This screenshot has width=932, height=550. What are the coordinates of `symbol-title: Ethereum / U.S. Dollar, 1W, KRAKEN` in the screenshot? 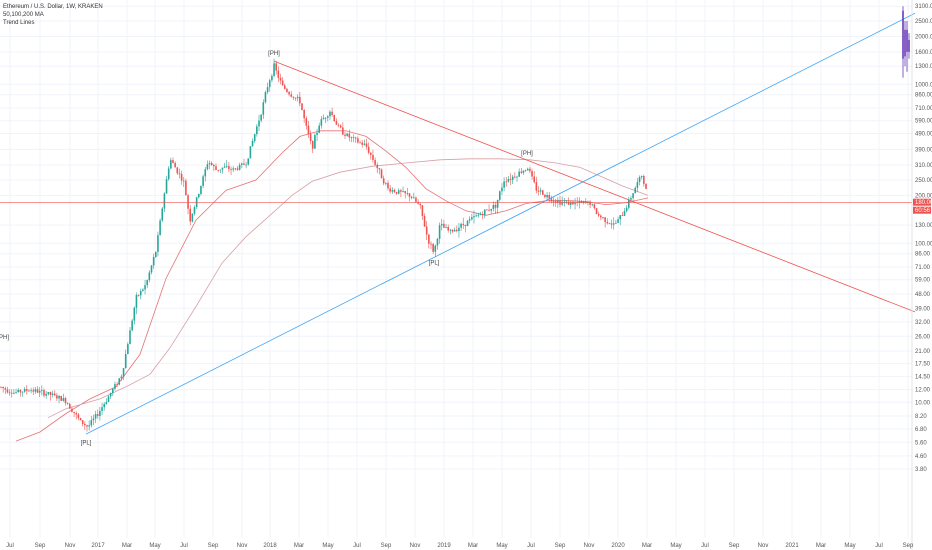 It's located at (53, 7).